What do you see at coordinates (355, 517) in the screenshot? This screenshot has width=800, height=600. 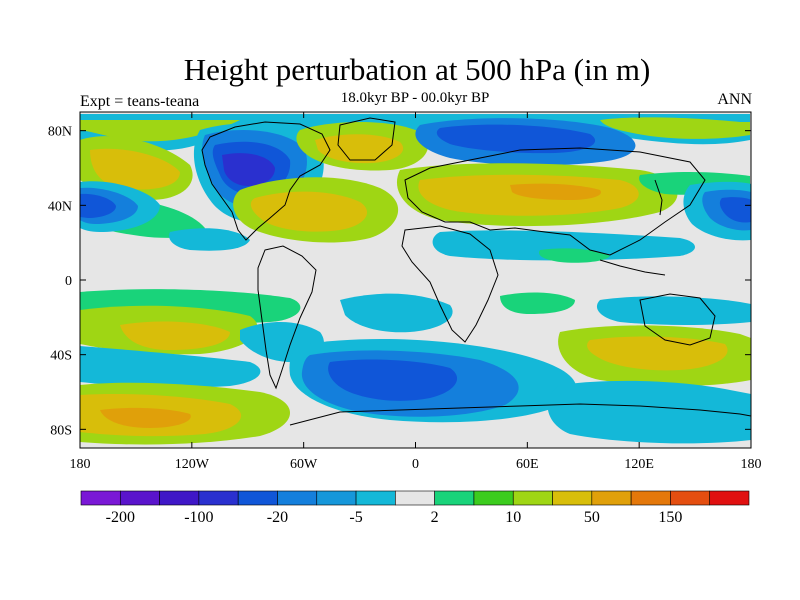 I see `colorbar-label: -5` at bounding box center [355, 517].